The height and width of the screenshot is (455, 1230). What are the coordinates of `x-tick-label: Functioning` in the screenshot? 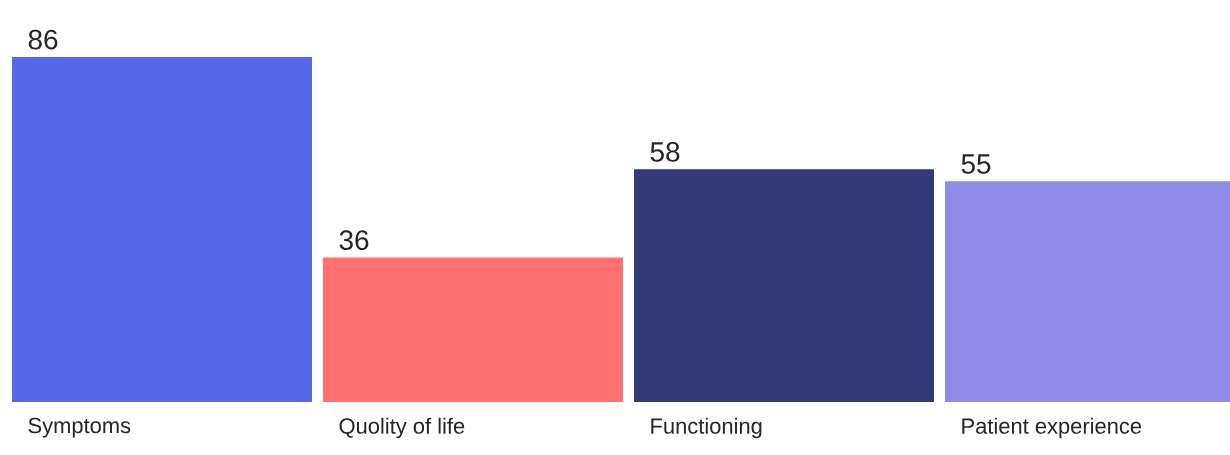 It's located at (706, 428).